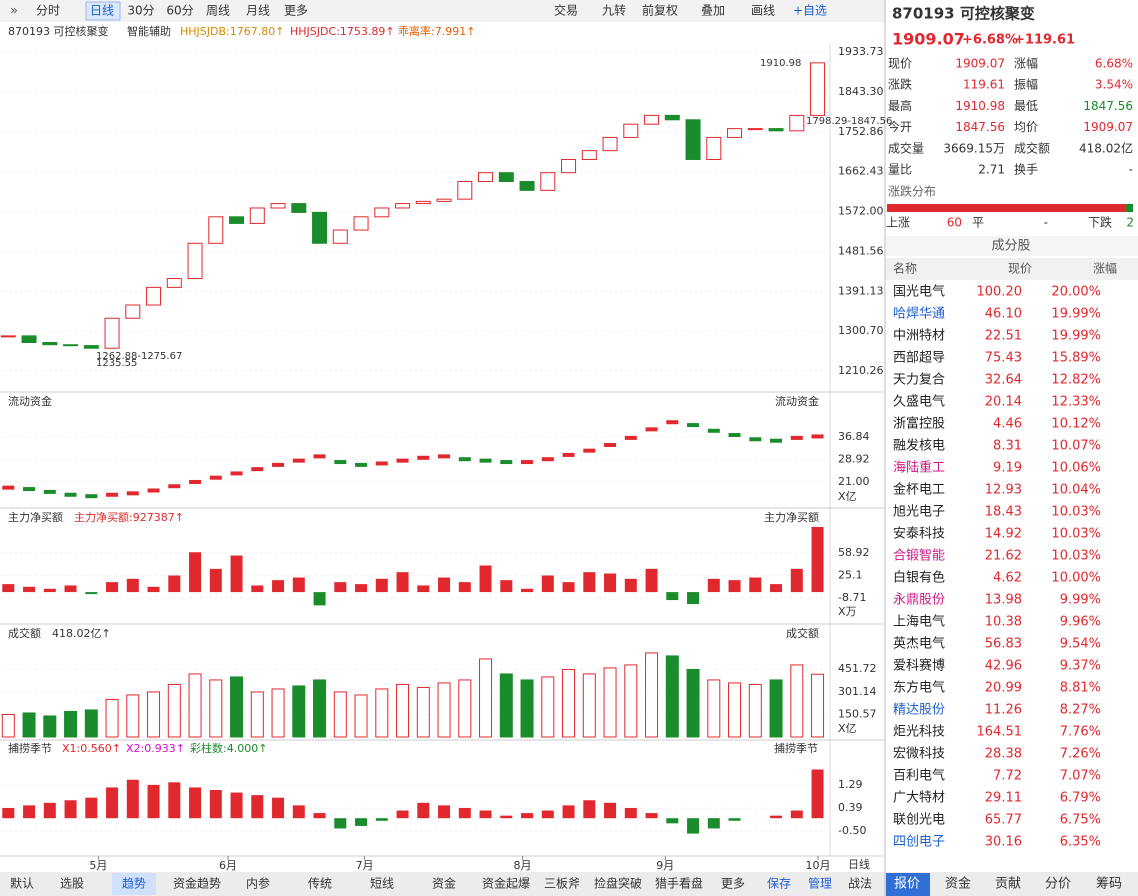 The image size is (1138, 896). What do you see at coordinates (48, 11) in the screenshot?
I see `toolbar-button: 分时` at bounding box center [48, 11].